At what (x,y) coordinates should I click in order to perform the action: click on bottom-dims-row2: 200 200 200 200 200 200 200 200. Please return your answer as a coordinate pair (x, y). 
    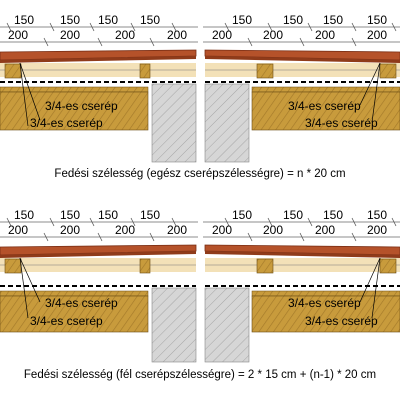
    Looking at the image, I should click on (200, 232).